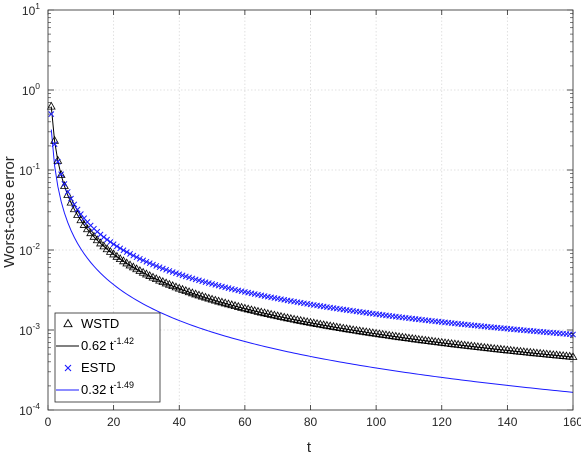  I want to click on x-tick-label: 60, so click(245, 422).